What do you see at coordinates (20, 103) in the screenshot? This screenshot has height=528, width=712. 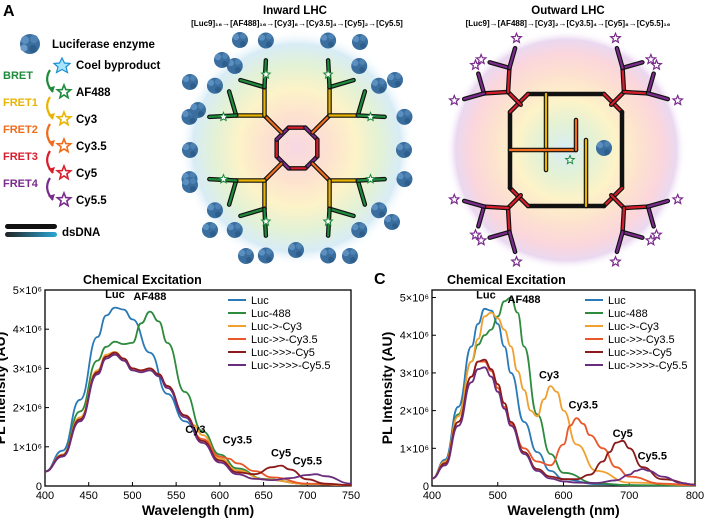 I see `legend-transfer-label: FRET1` at bounding box center [20, 103].